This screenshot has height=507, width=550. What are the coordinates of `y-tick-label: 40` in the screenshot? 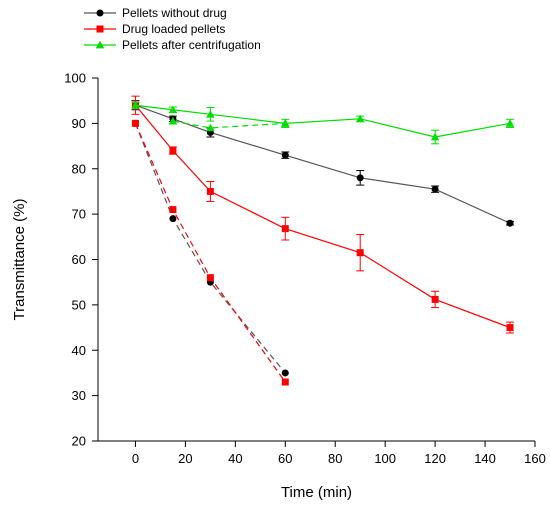 It's located at (79, 350).